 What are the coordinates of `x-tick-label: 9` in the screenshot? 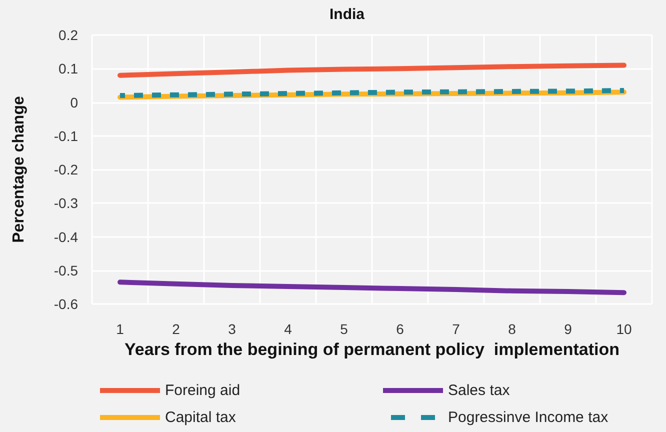 It's located at (568, 329).